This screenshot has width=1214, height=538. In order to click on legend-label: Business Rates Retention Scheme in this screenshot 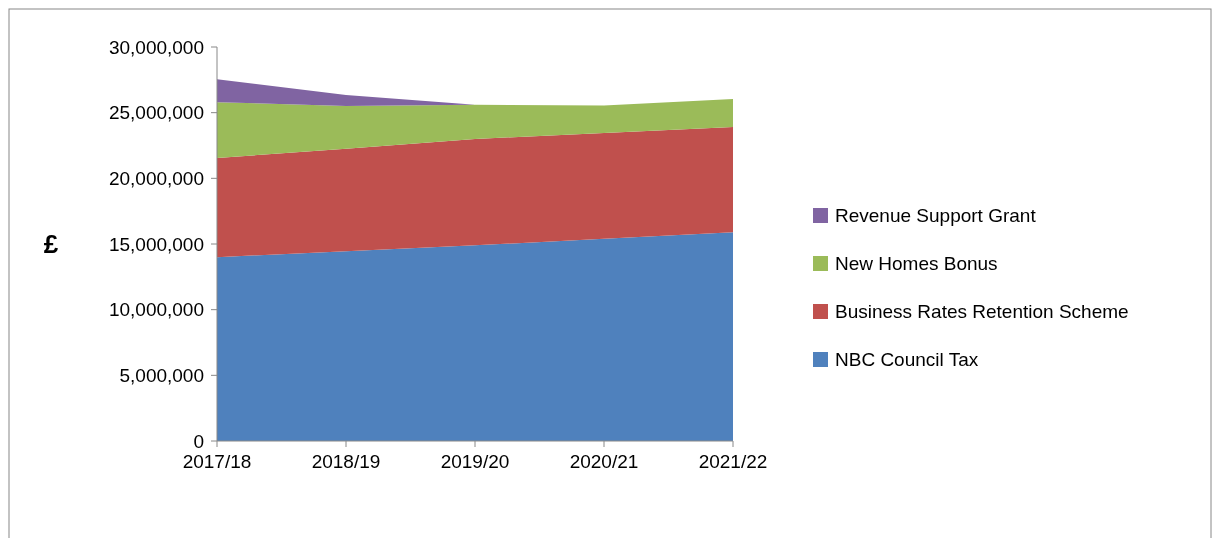, I will do `click(982, 311)`.